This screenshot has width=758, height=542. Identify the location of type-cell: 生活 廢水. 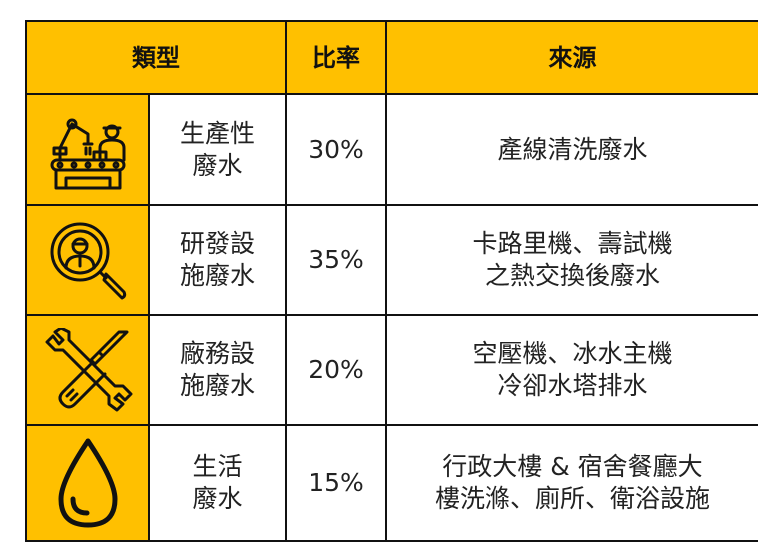
(217, 483).